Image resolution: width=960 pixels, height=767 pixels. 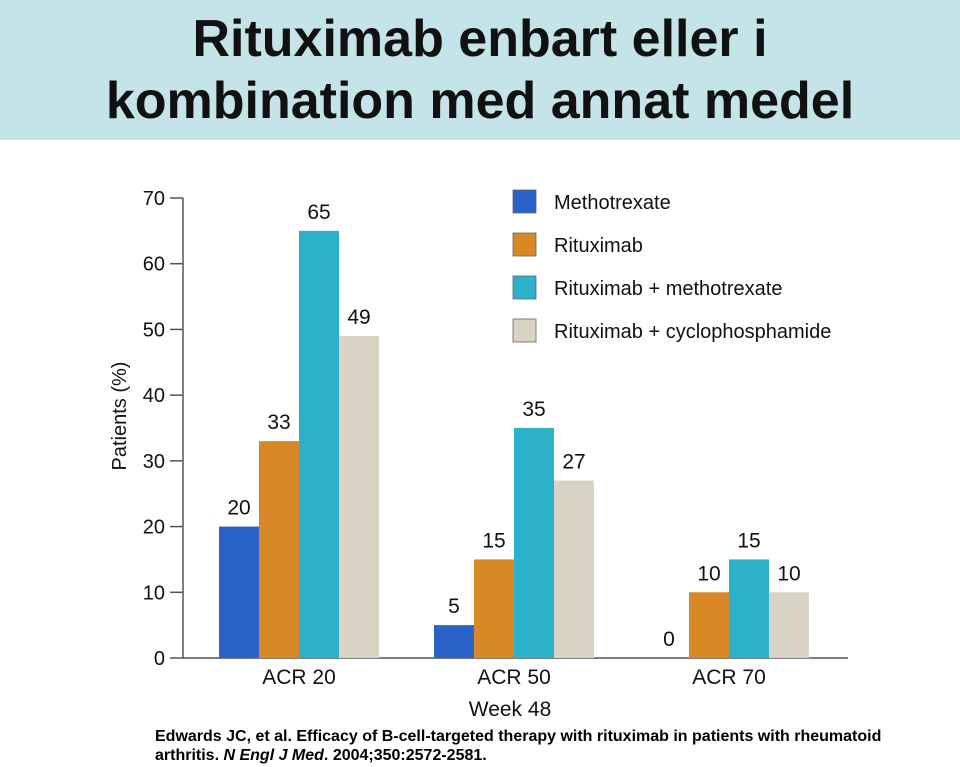 What do you see at coordinates (154, 593) in the screenshot?
I see `y-tick-label: 10` at bounding box center [154, 593].